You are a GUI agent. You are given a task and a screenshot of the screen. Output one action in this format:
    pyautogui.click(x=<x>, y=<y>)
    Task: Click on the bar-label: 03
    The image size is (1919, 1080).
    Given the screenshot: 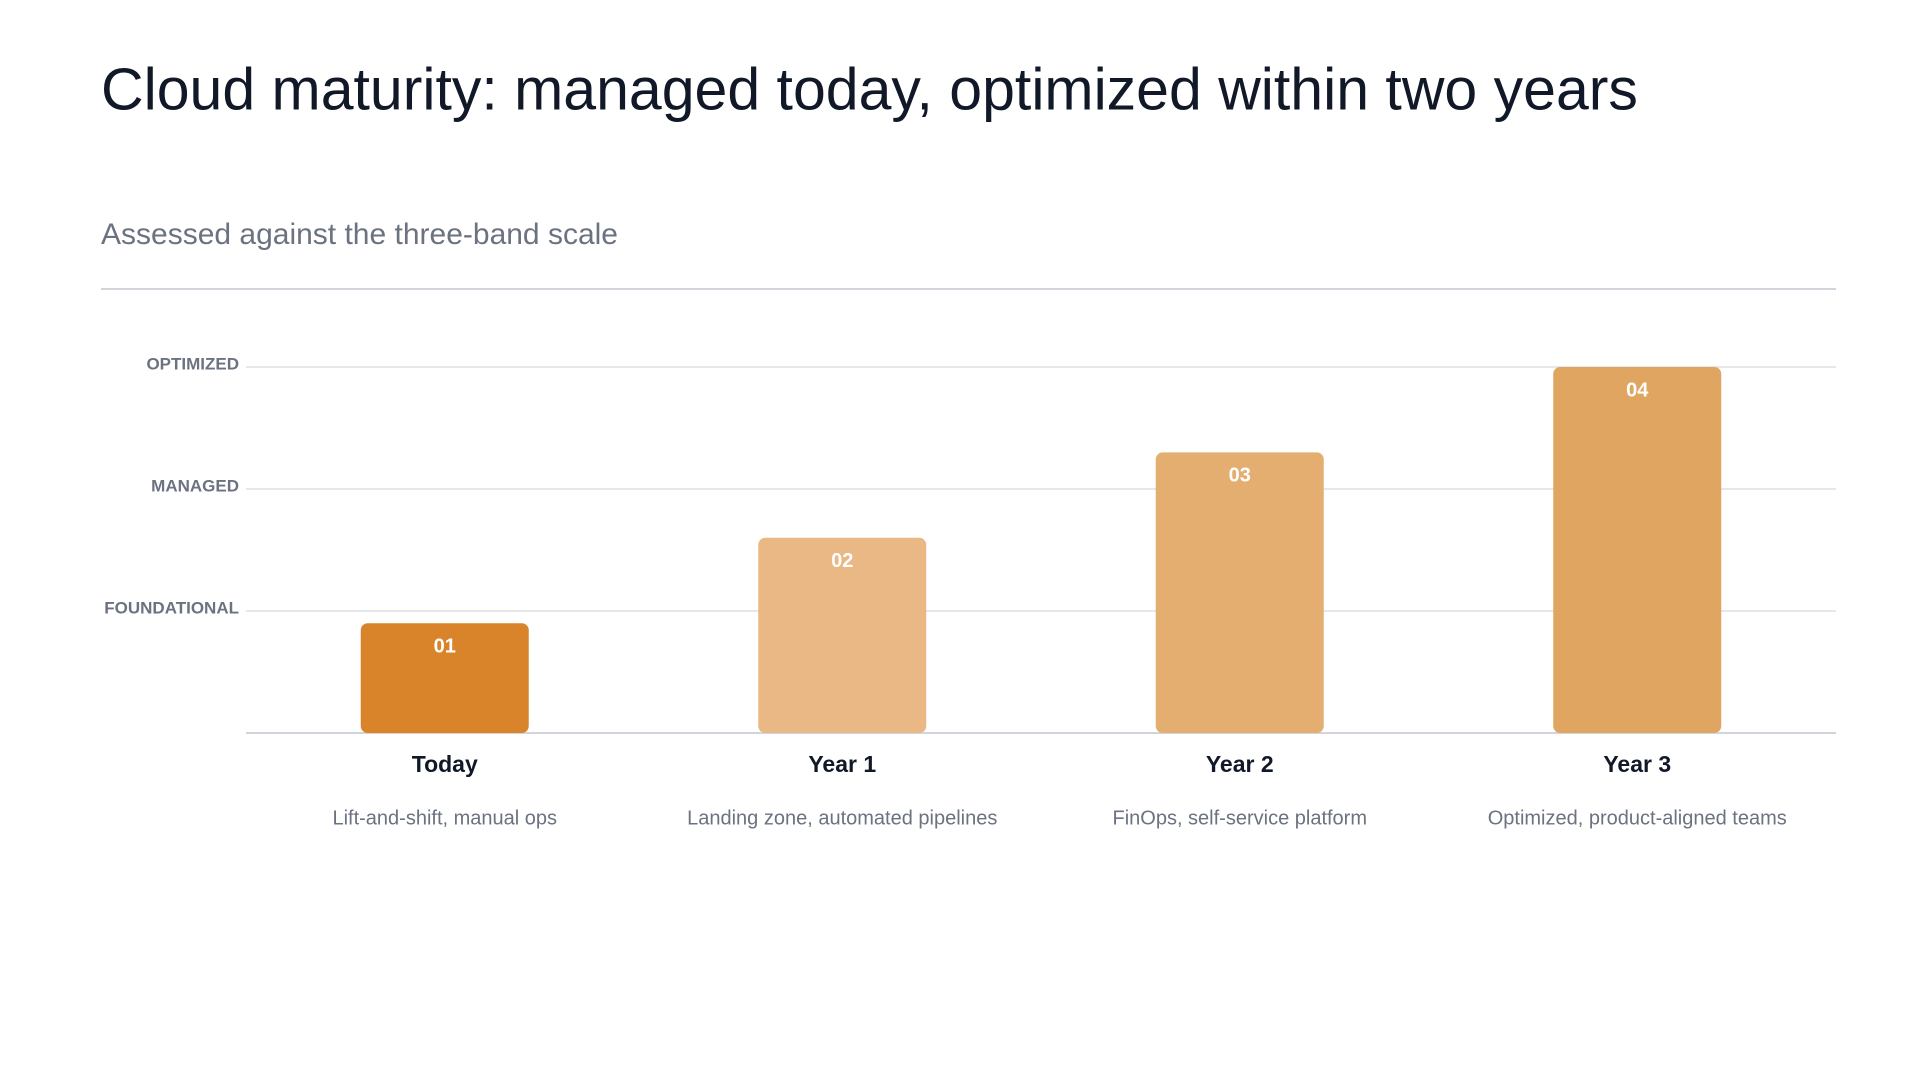 What is the action you would take?
    pyautogui.click(x=1240, y=476)
    